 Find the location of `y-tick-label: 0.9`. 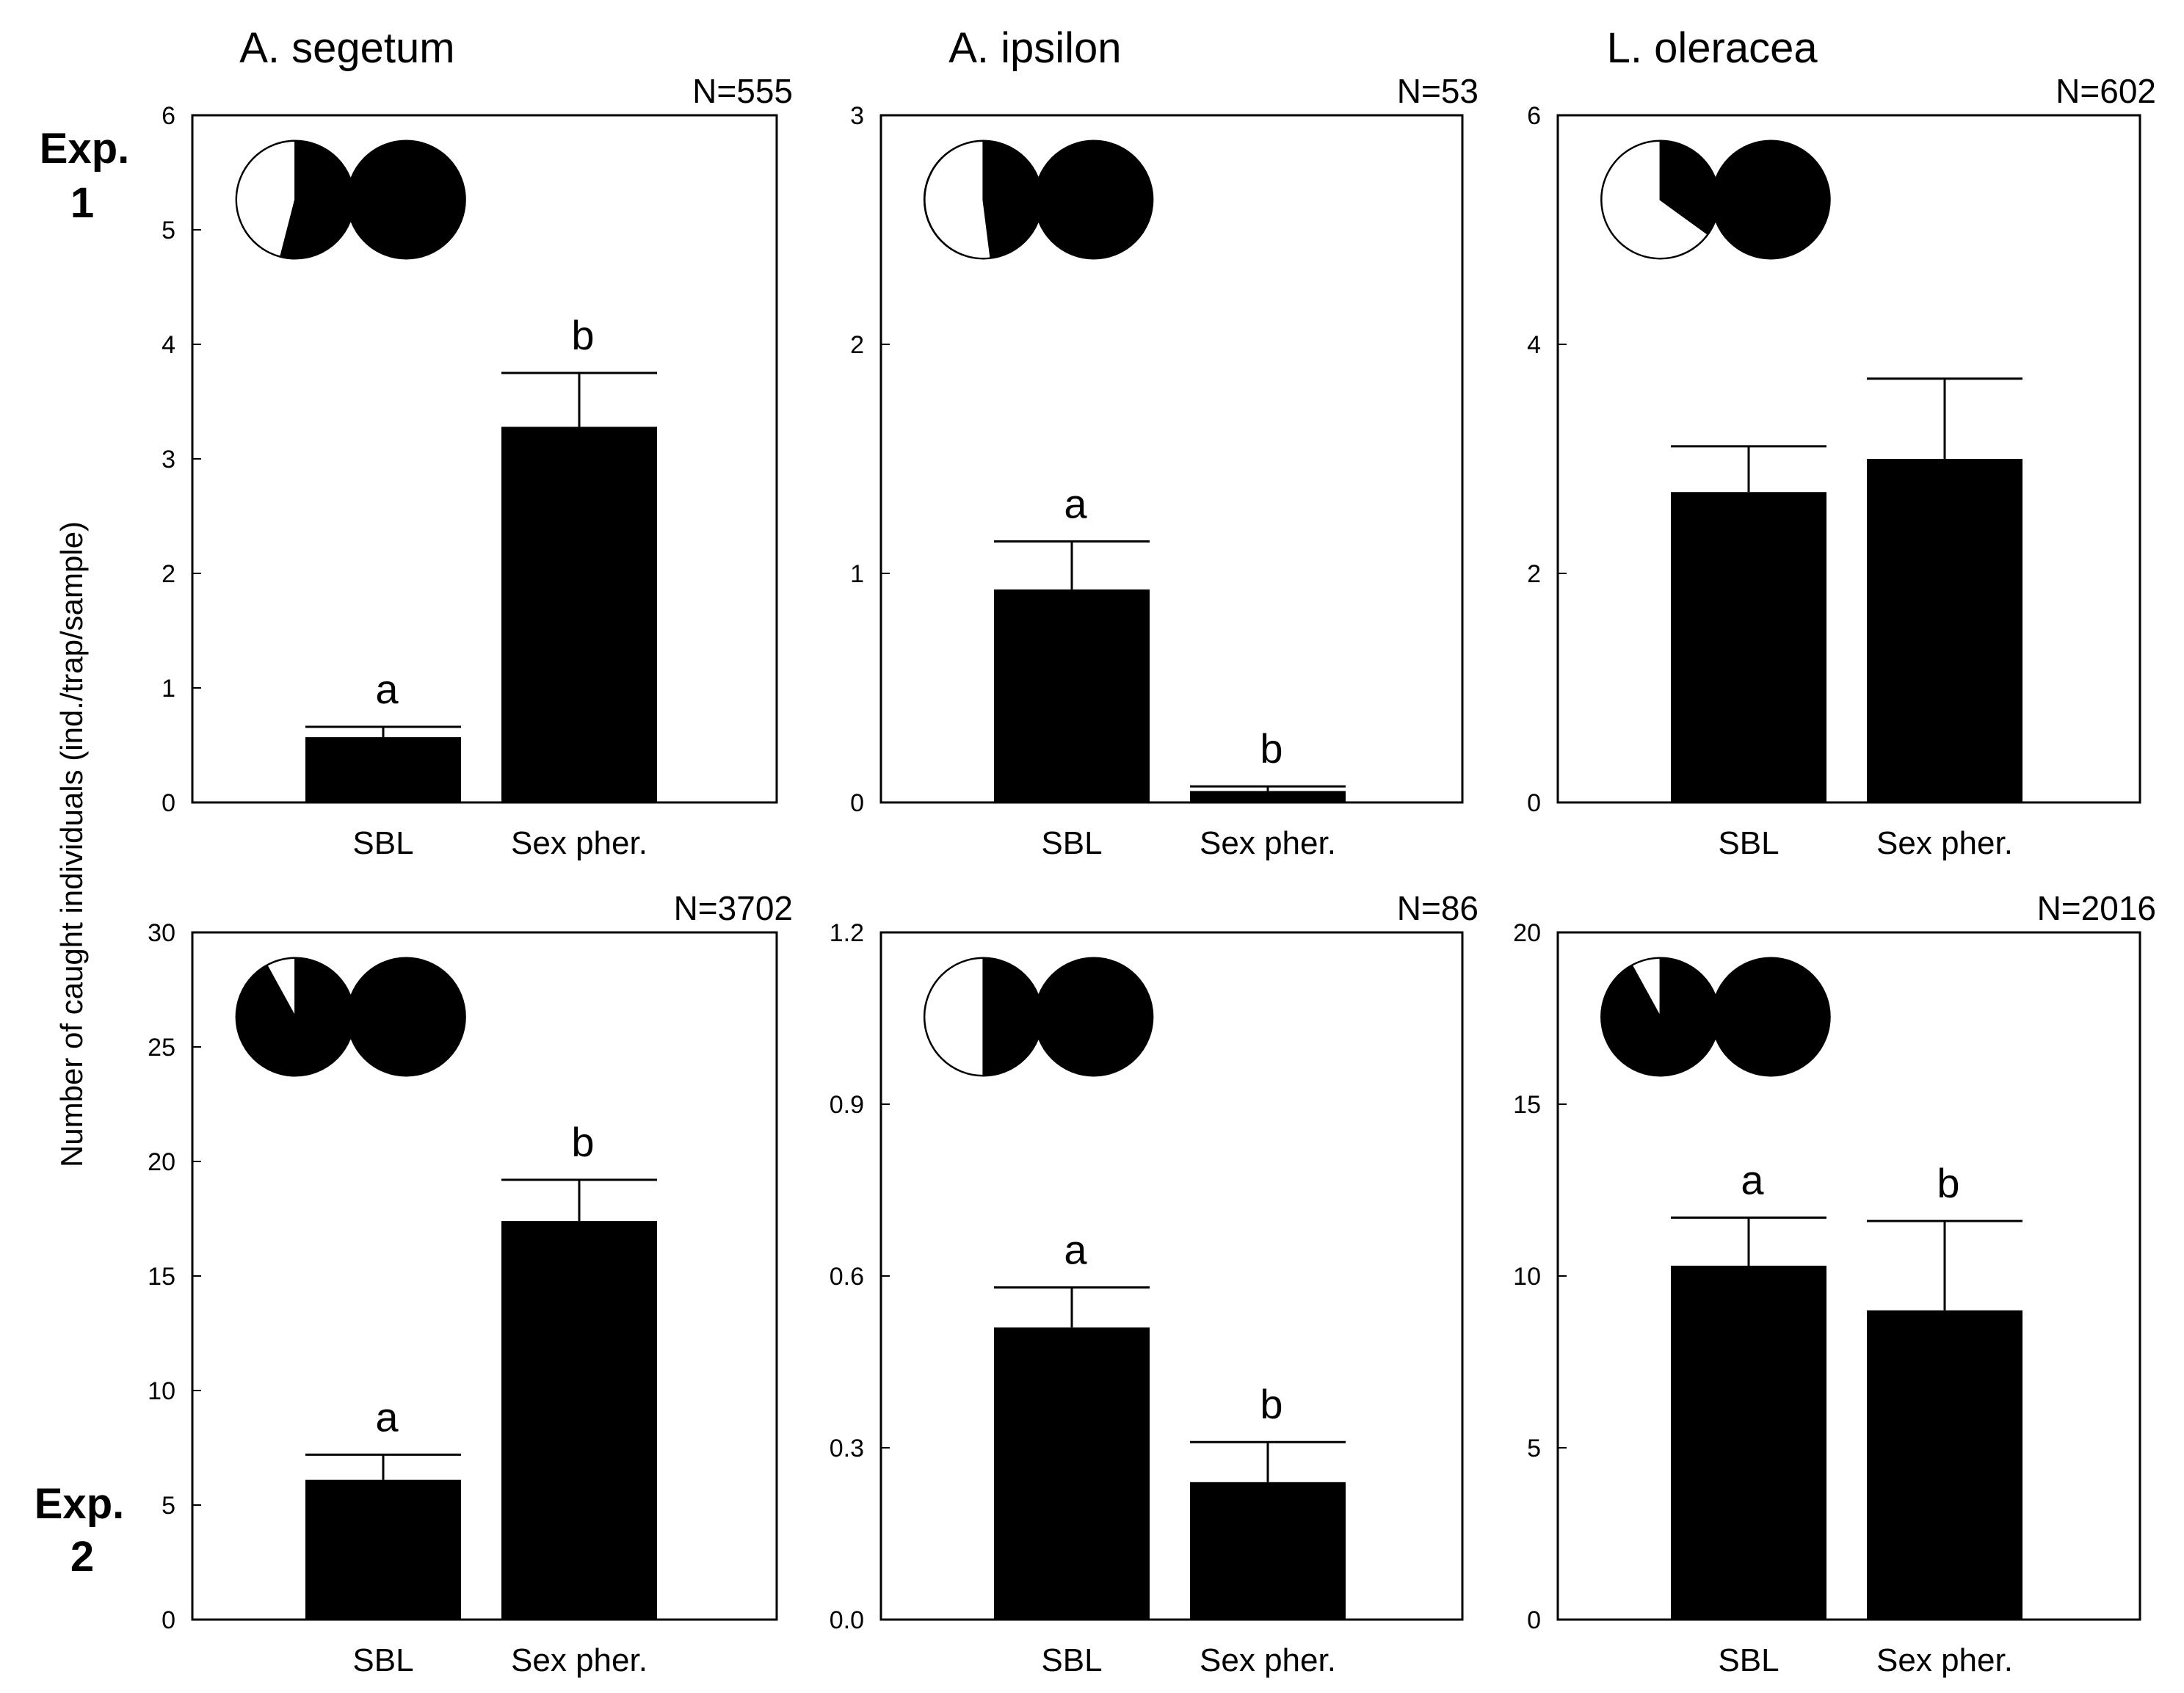

y-tick-label: 0.9 is located at coordinates (847, 1105).